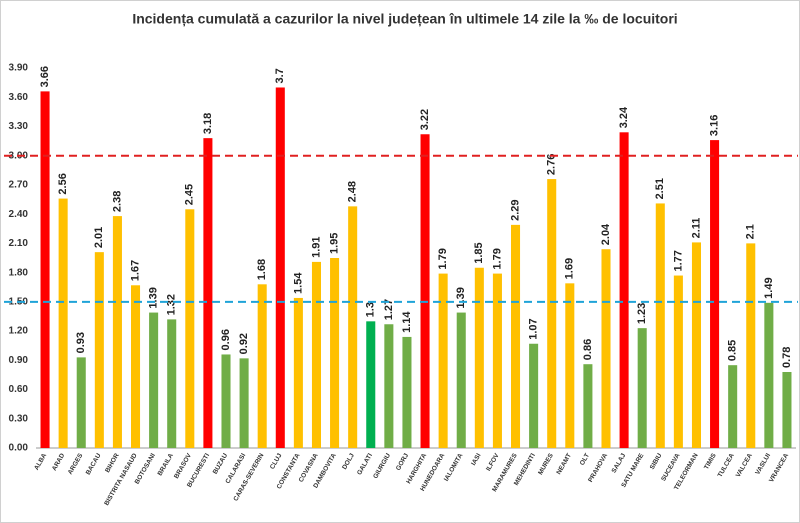 This screenshot has width=800, height=523. What do you see at coordinates (714, 125) in the screenshot?
I see `value-label: 3.16` at bounding box center [714, 125].